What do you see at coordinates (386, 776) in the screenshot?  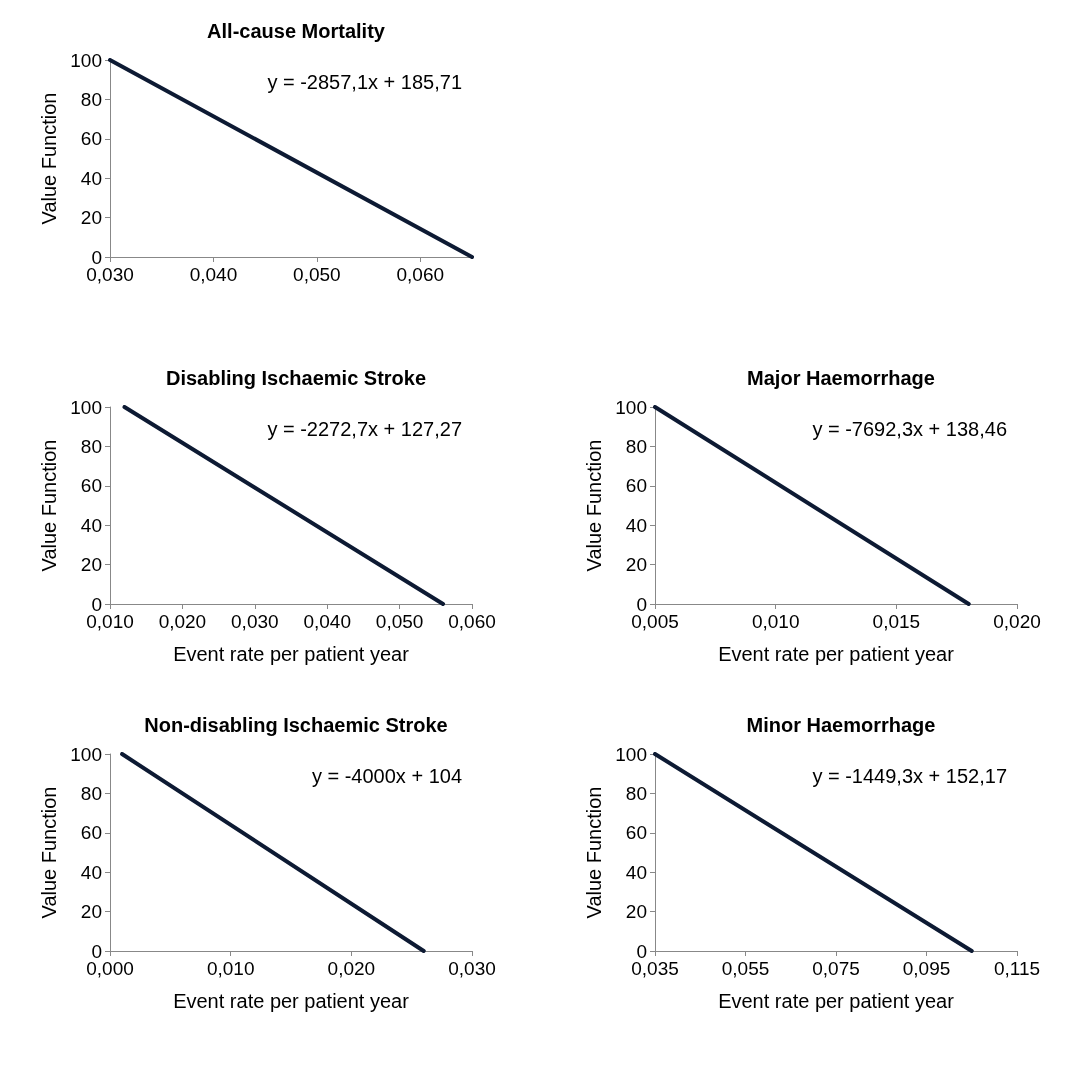 I see `annotation: y = -4000x + 104` at bounding box center [386, 776].